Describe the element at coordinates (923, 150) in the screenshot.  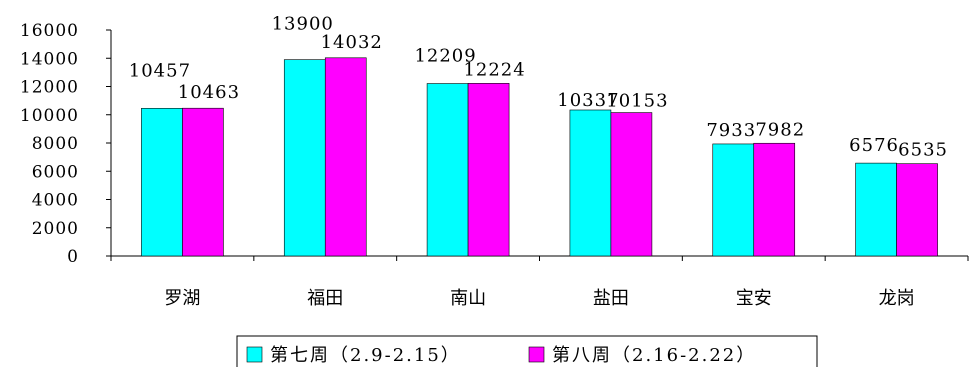
I see `bar-value-label: 6535` at that location.